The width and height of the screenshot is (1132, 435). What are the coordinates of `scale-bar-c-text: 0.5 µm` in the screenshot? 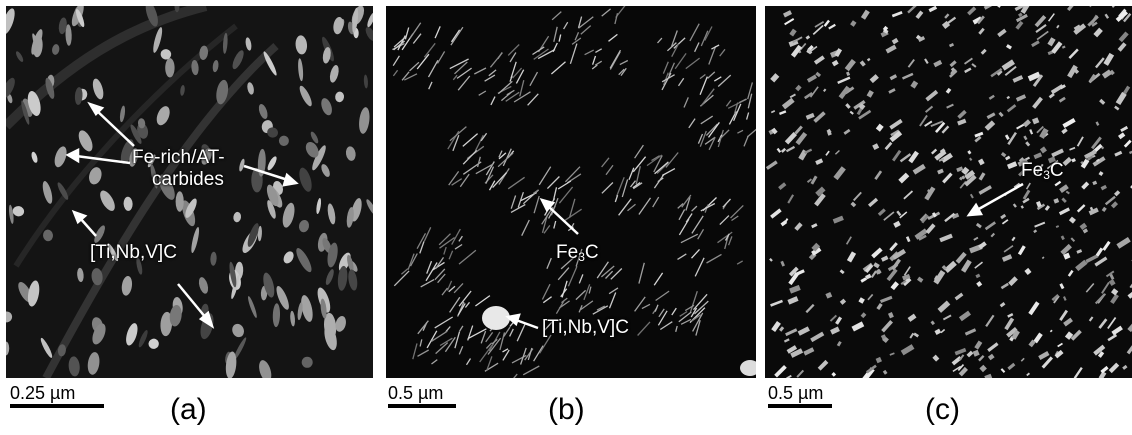 It's located at (796, 393).